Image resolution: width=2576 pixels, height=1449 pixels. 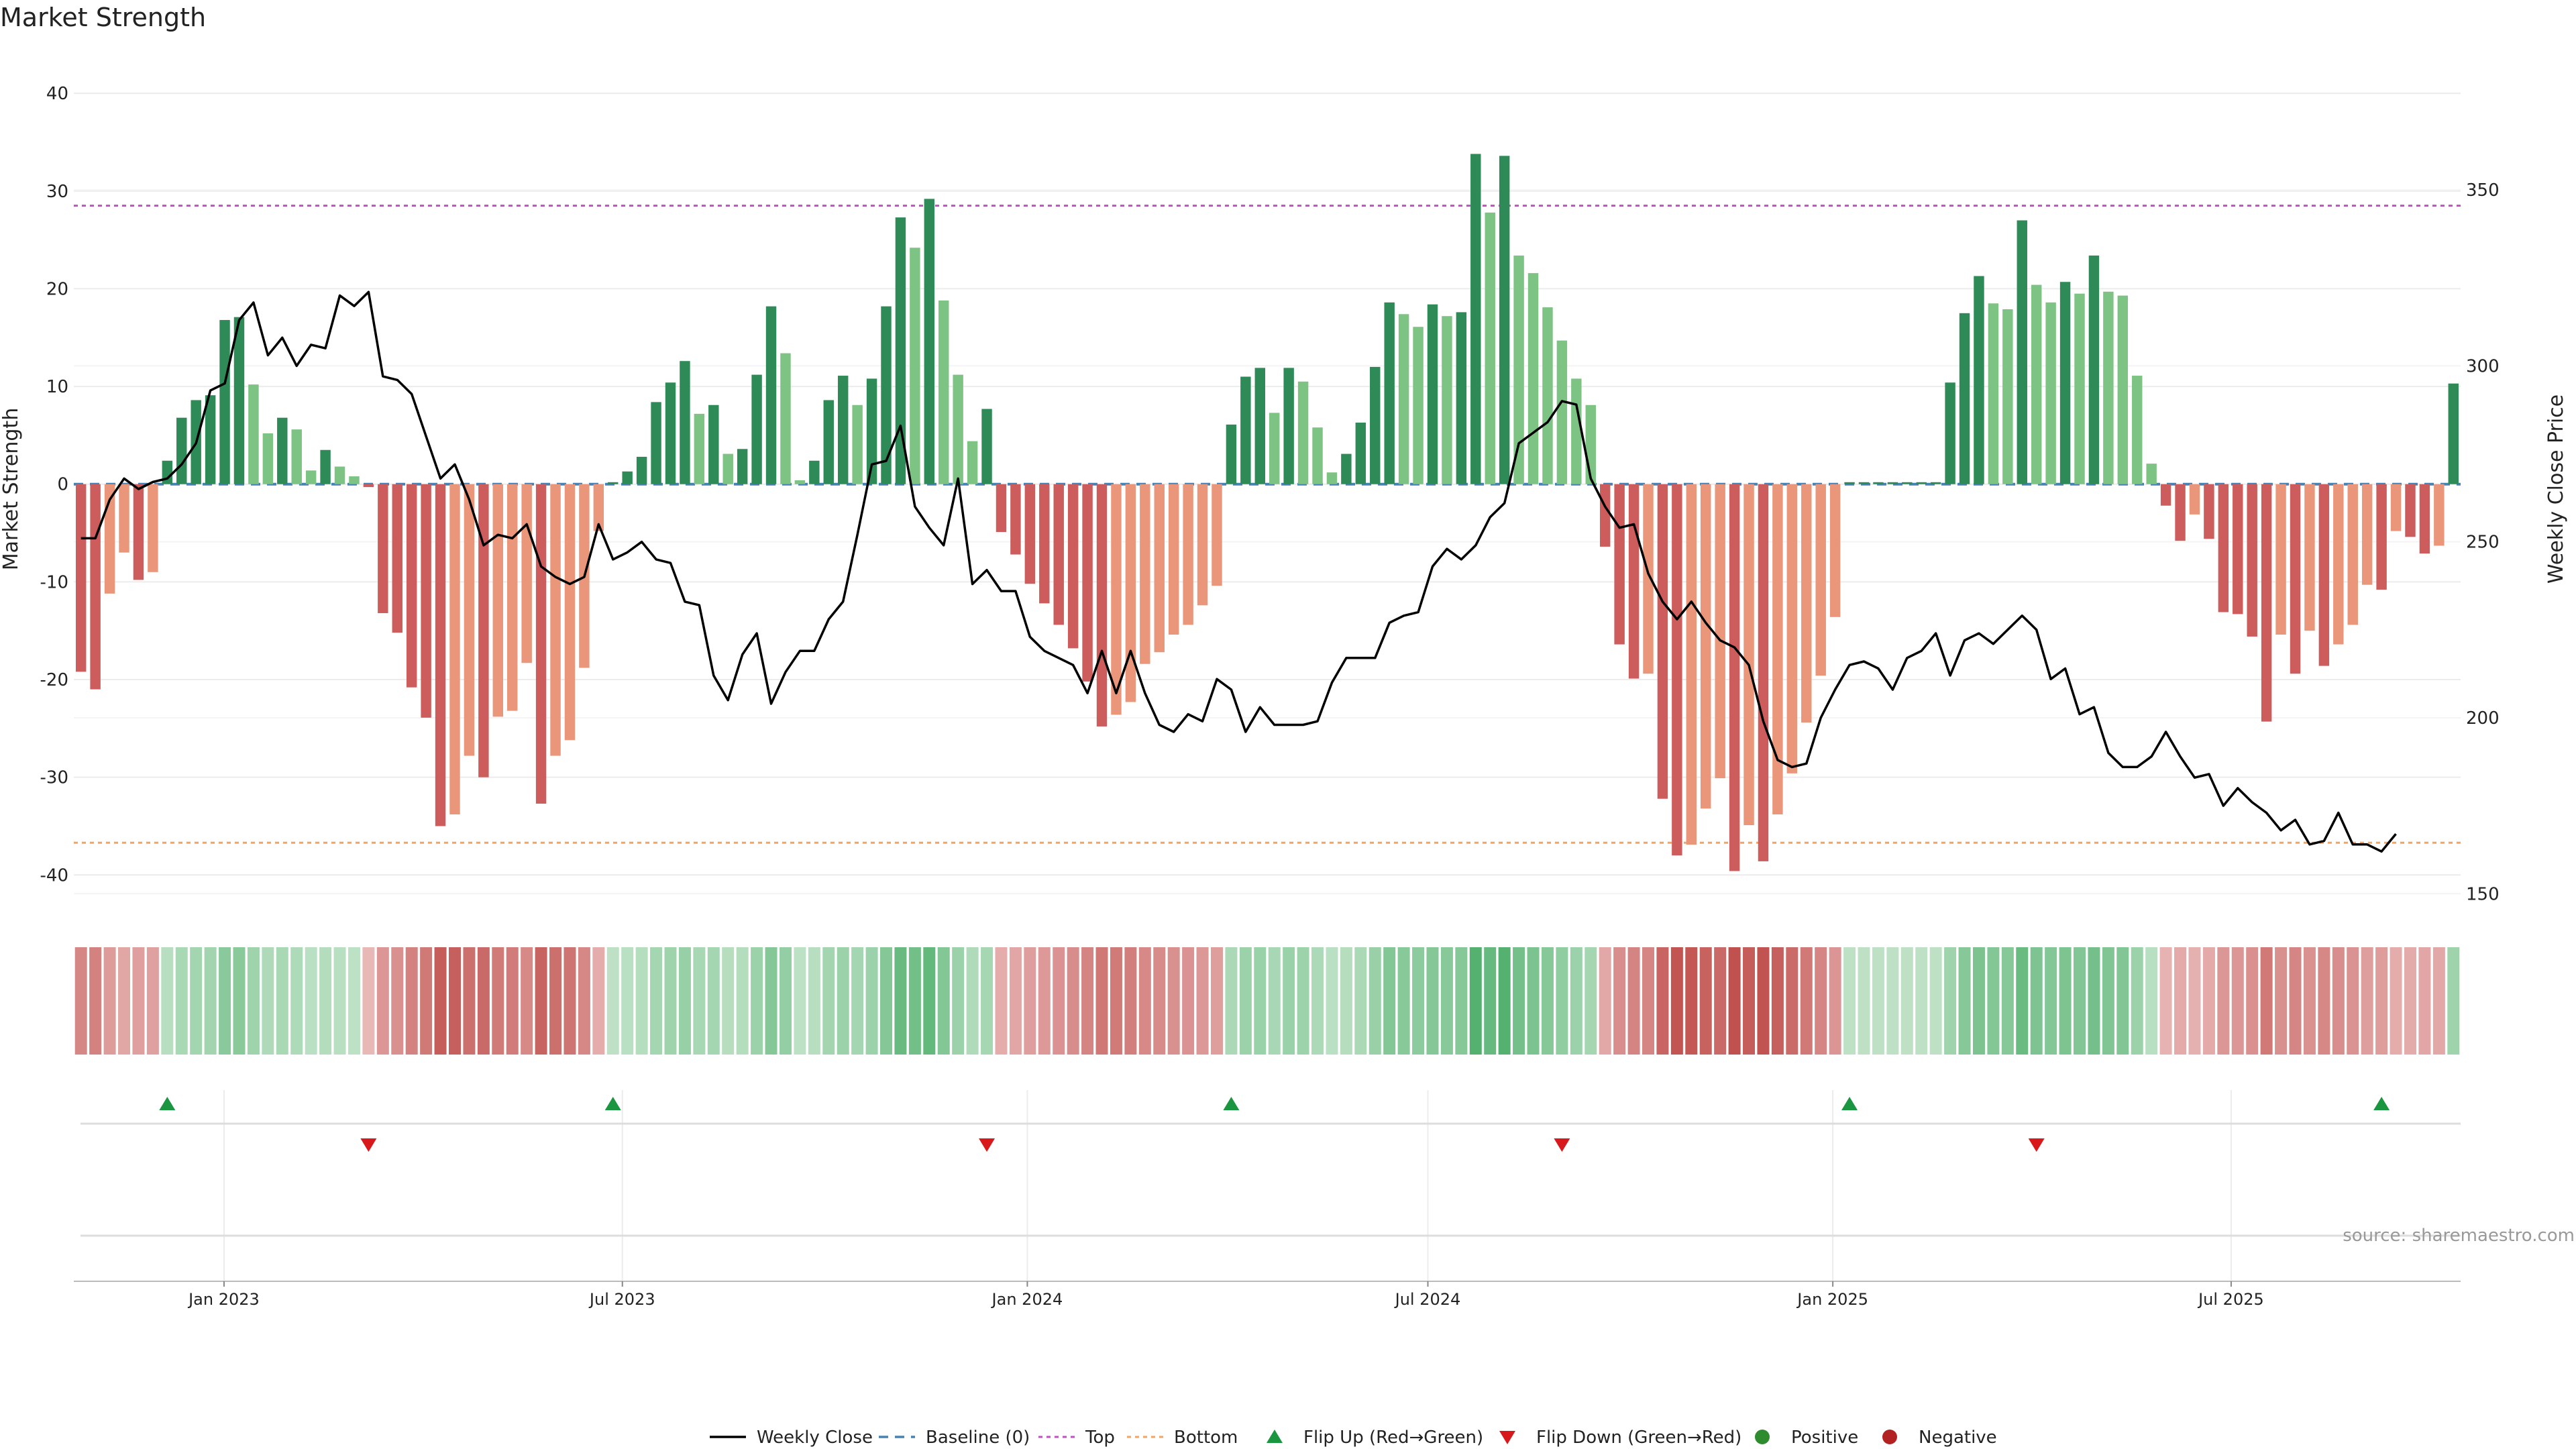 What do you see at coordinates (54, 582) in the screenshot?
I see `y-tick-label: -10` at bounding box center [54, 582].